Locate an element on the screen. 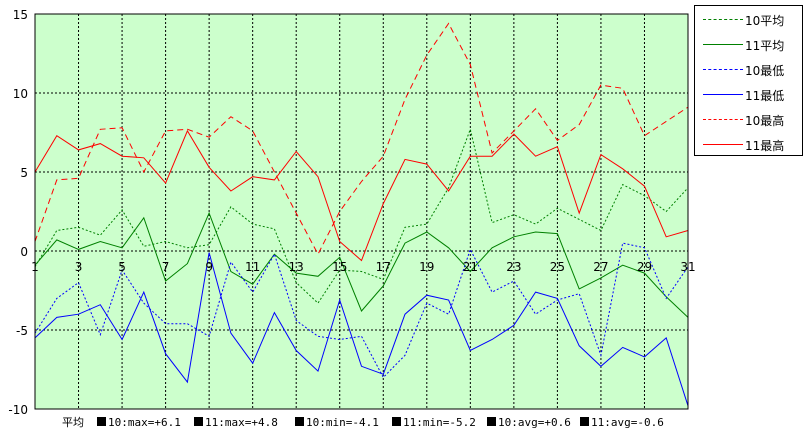  x-tick-label: 25 is located at coordinates (557, 267).